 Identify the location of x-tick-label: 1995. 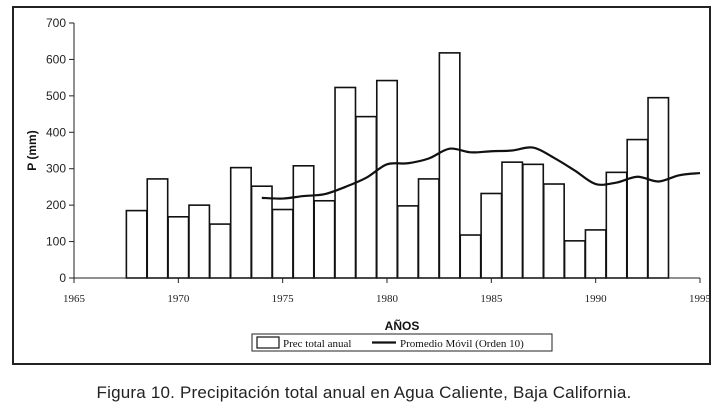
(699, 299).